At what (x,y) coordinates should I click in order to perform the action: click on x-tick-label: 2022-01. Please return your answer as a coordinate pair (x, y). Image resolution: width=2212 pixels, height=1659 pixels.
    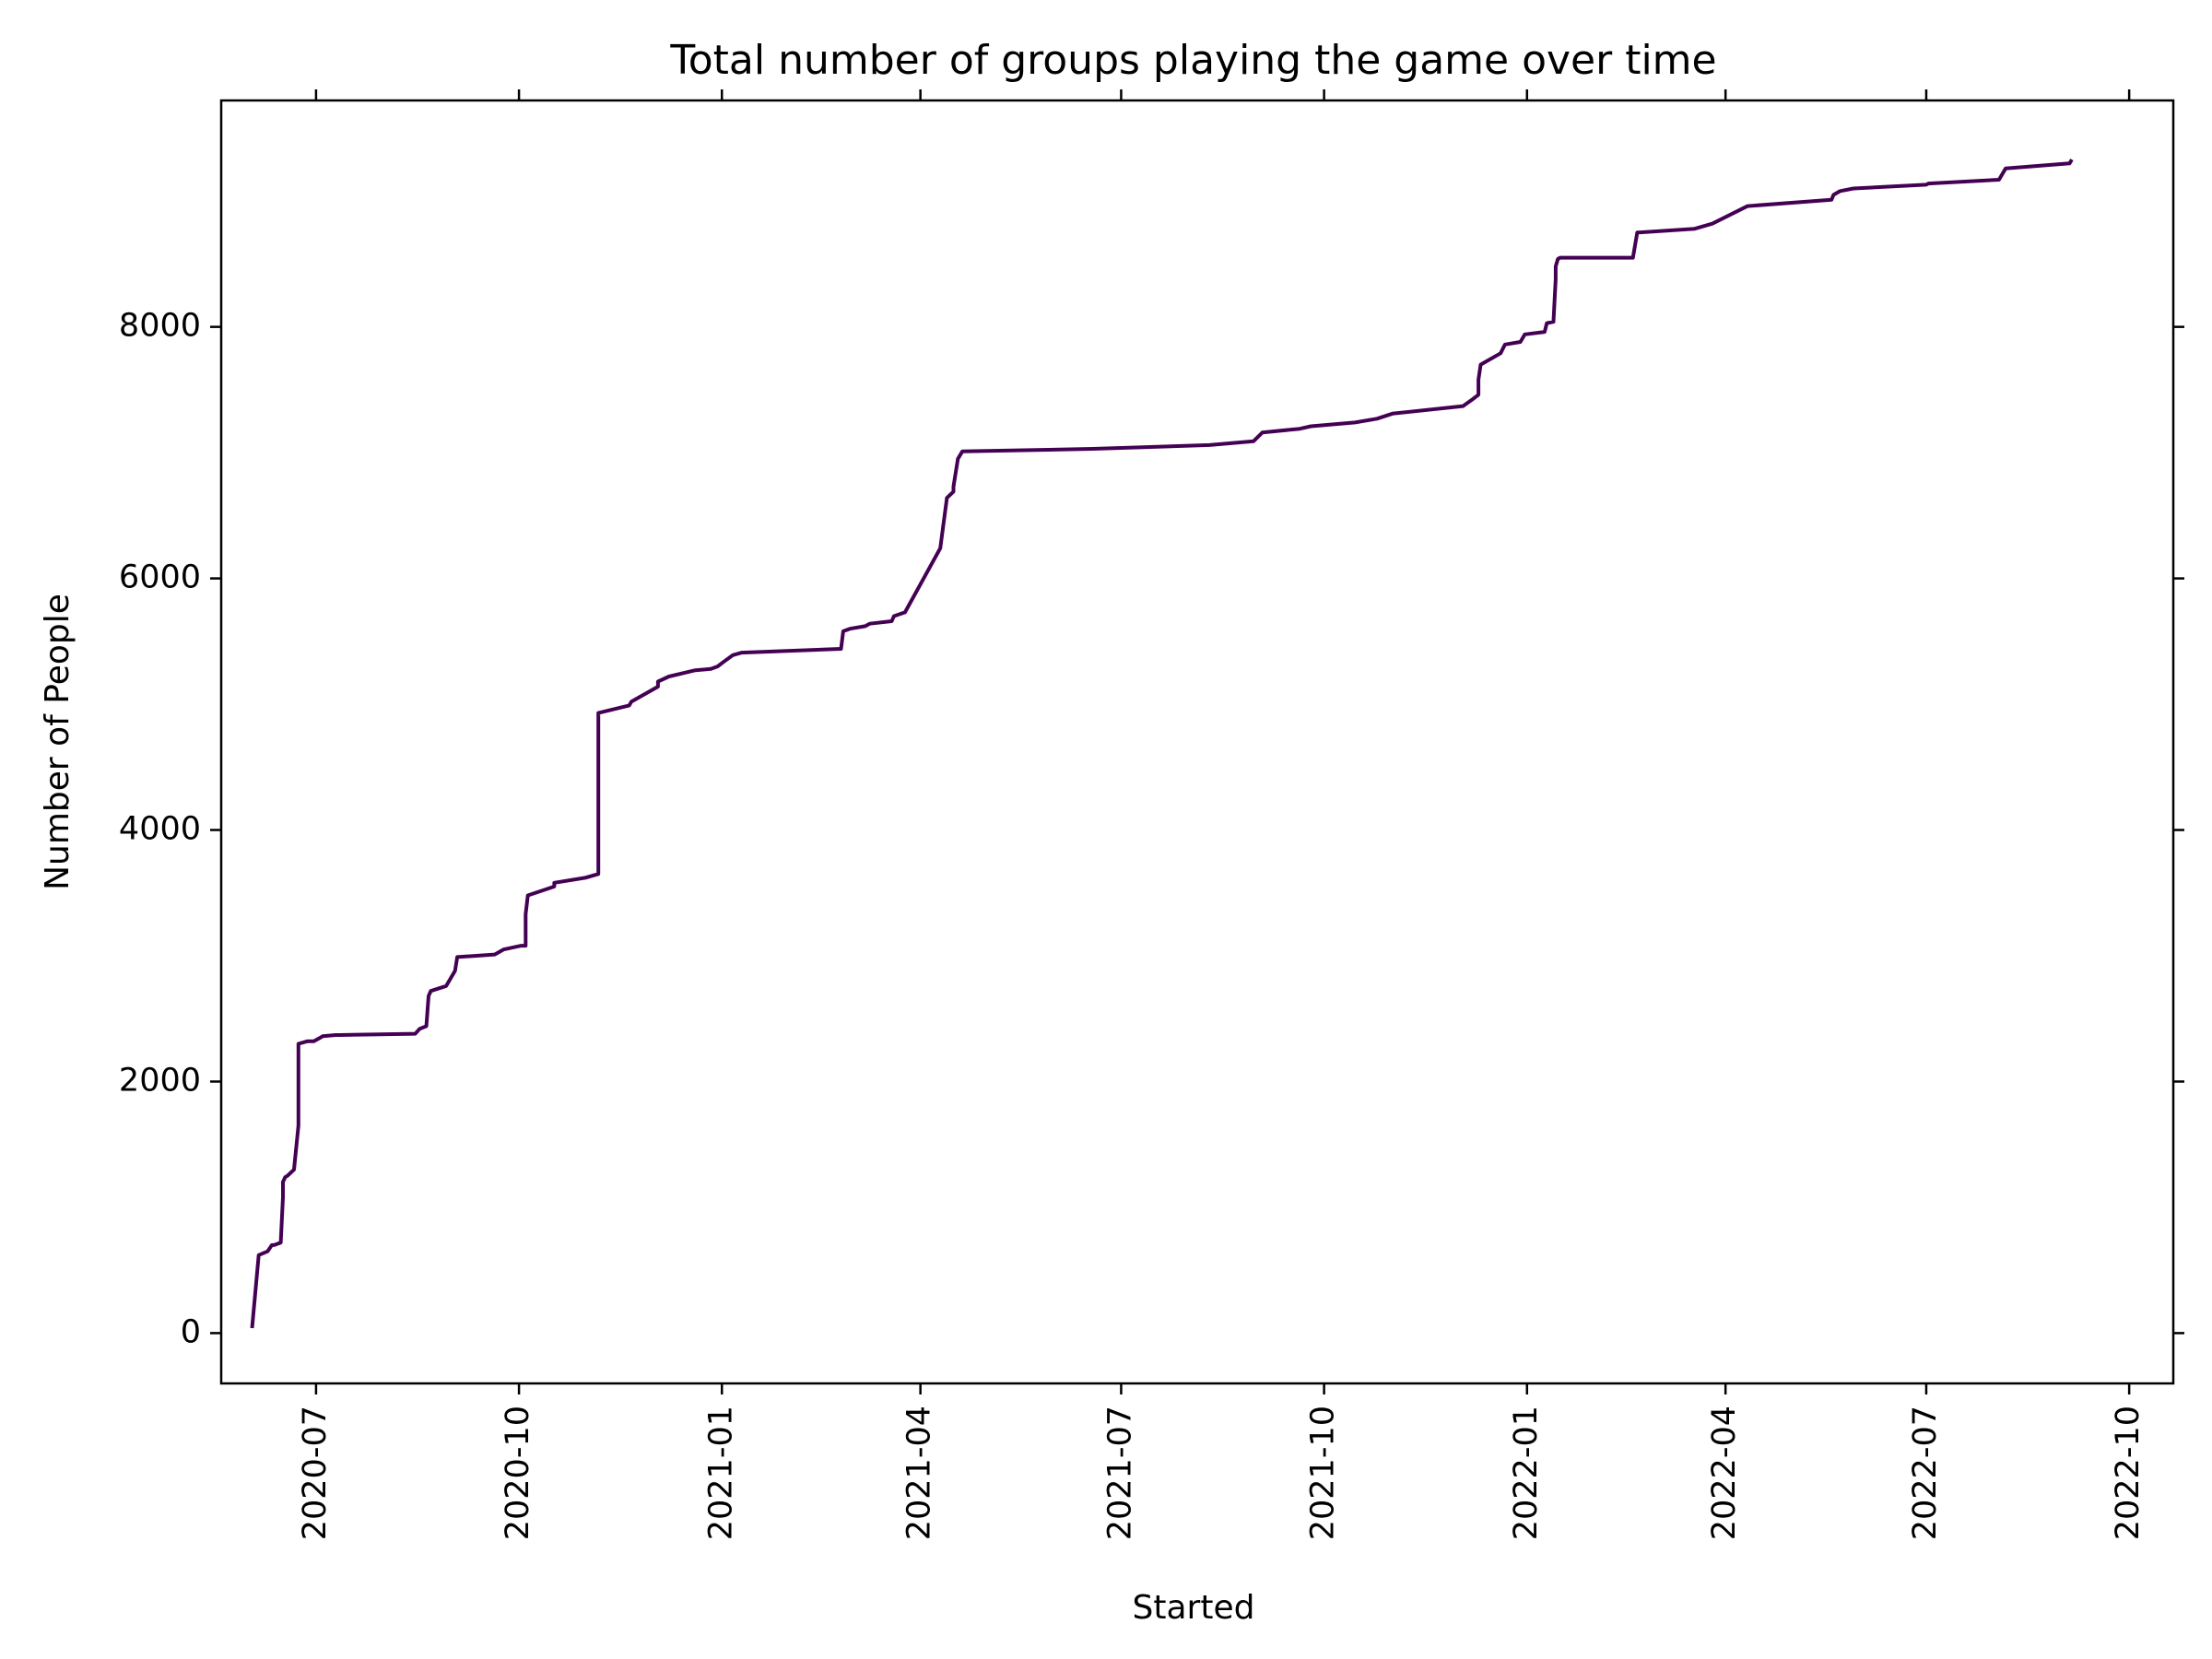
    Looking at the image, I should click on (1526, 1473).